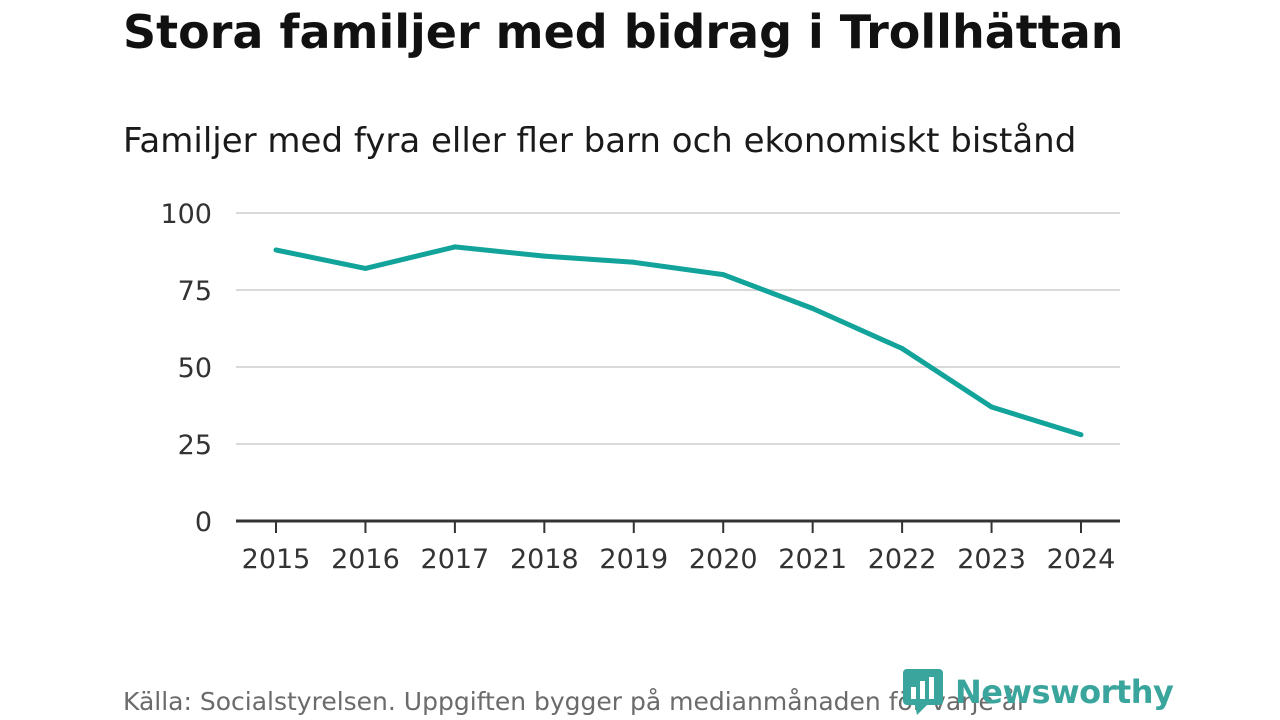 This screenshot has width=1280, height=720. Describe the element at coordinates (812, 559) in the screenshot. I see `x-tick-label-2021: 2021` at that location.